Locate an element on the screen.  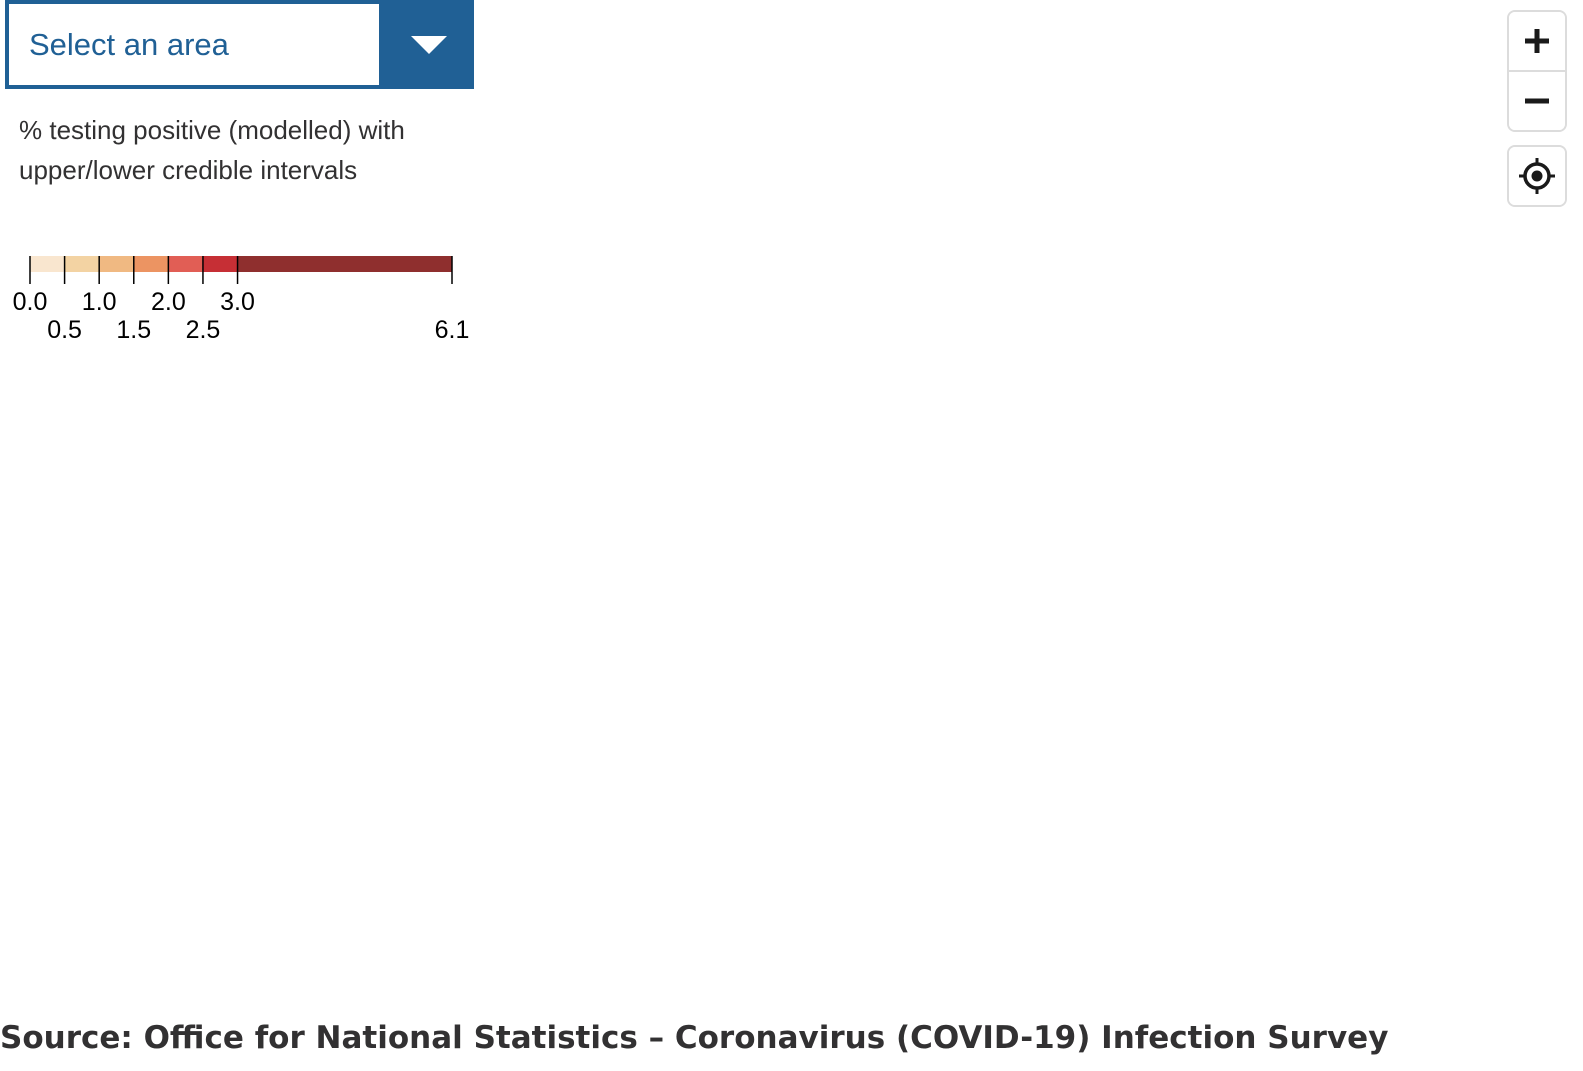
chevron-down-icon is located at coordinates (428, 44).